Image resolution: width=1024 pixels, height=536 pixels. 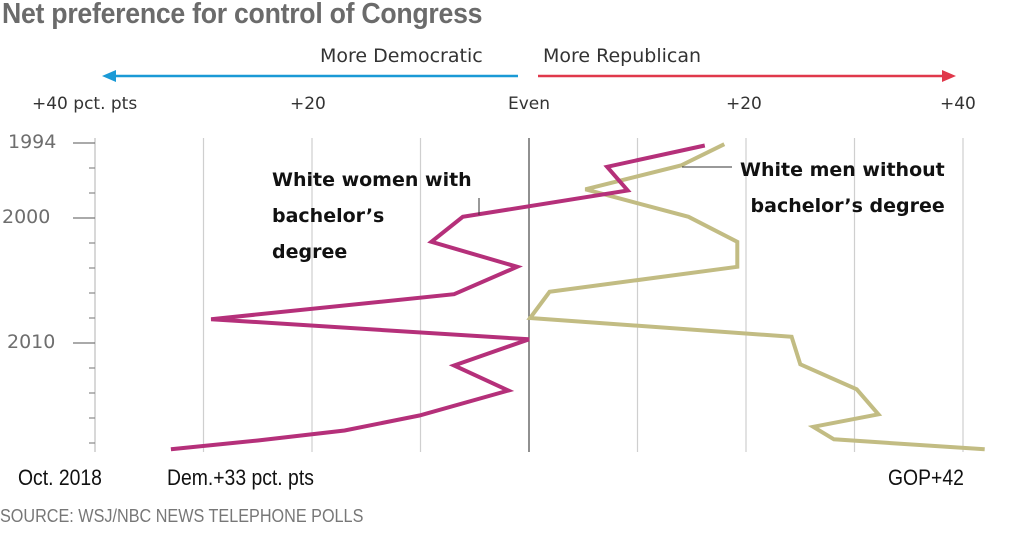 I want to click on series-label-white-women: White women with bachelor’s degree, so click(x=372, y=216).